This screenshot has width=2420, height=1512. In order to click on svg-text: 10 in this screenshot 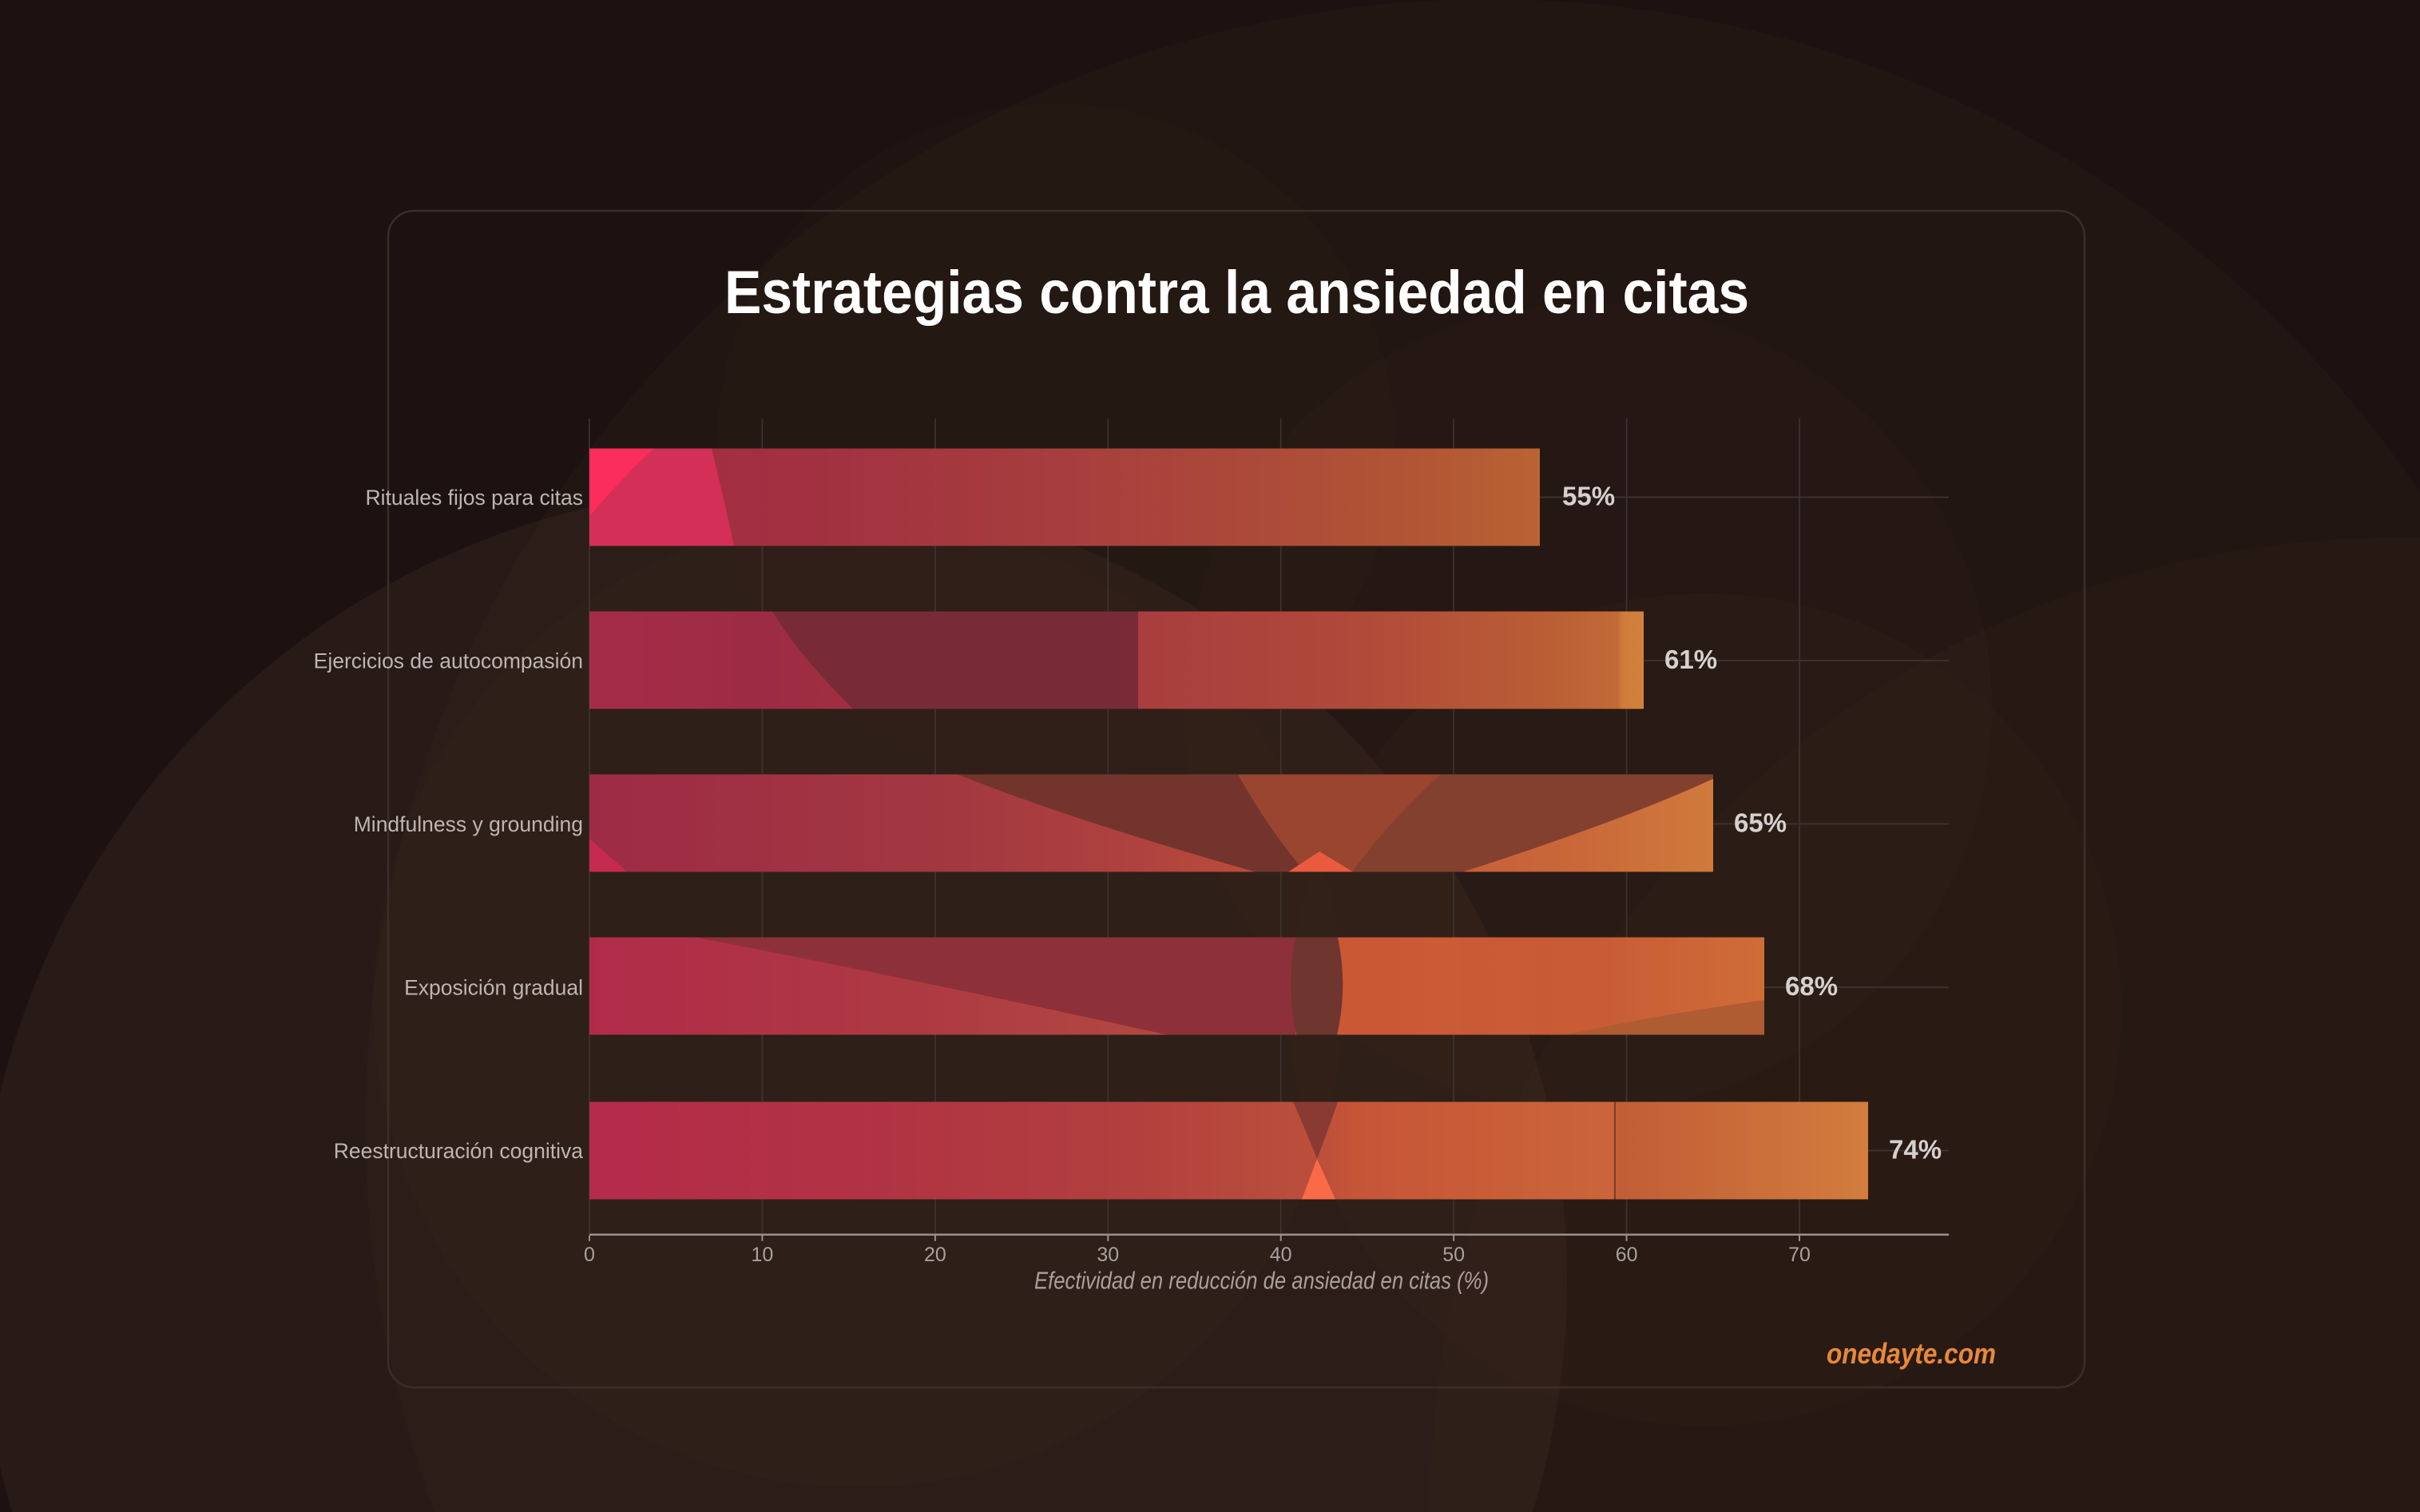, I will do `click(762, 1255)`.